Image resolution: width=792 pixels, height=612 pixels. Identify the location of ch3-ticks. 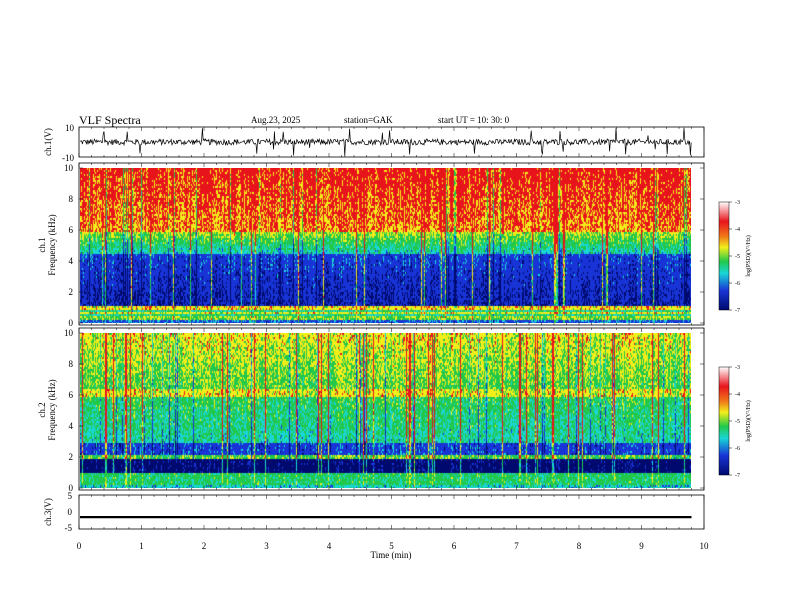
(391, 512).